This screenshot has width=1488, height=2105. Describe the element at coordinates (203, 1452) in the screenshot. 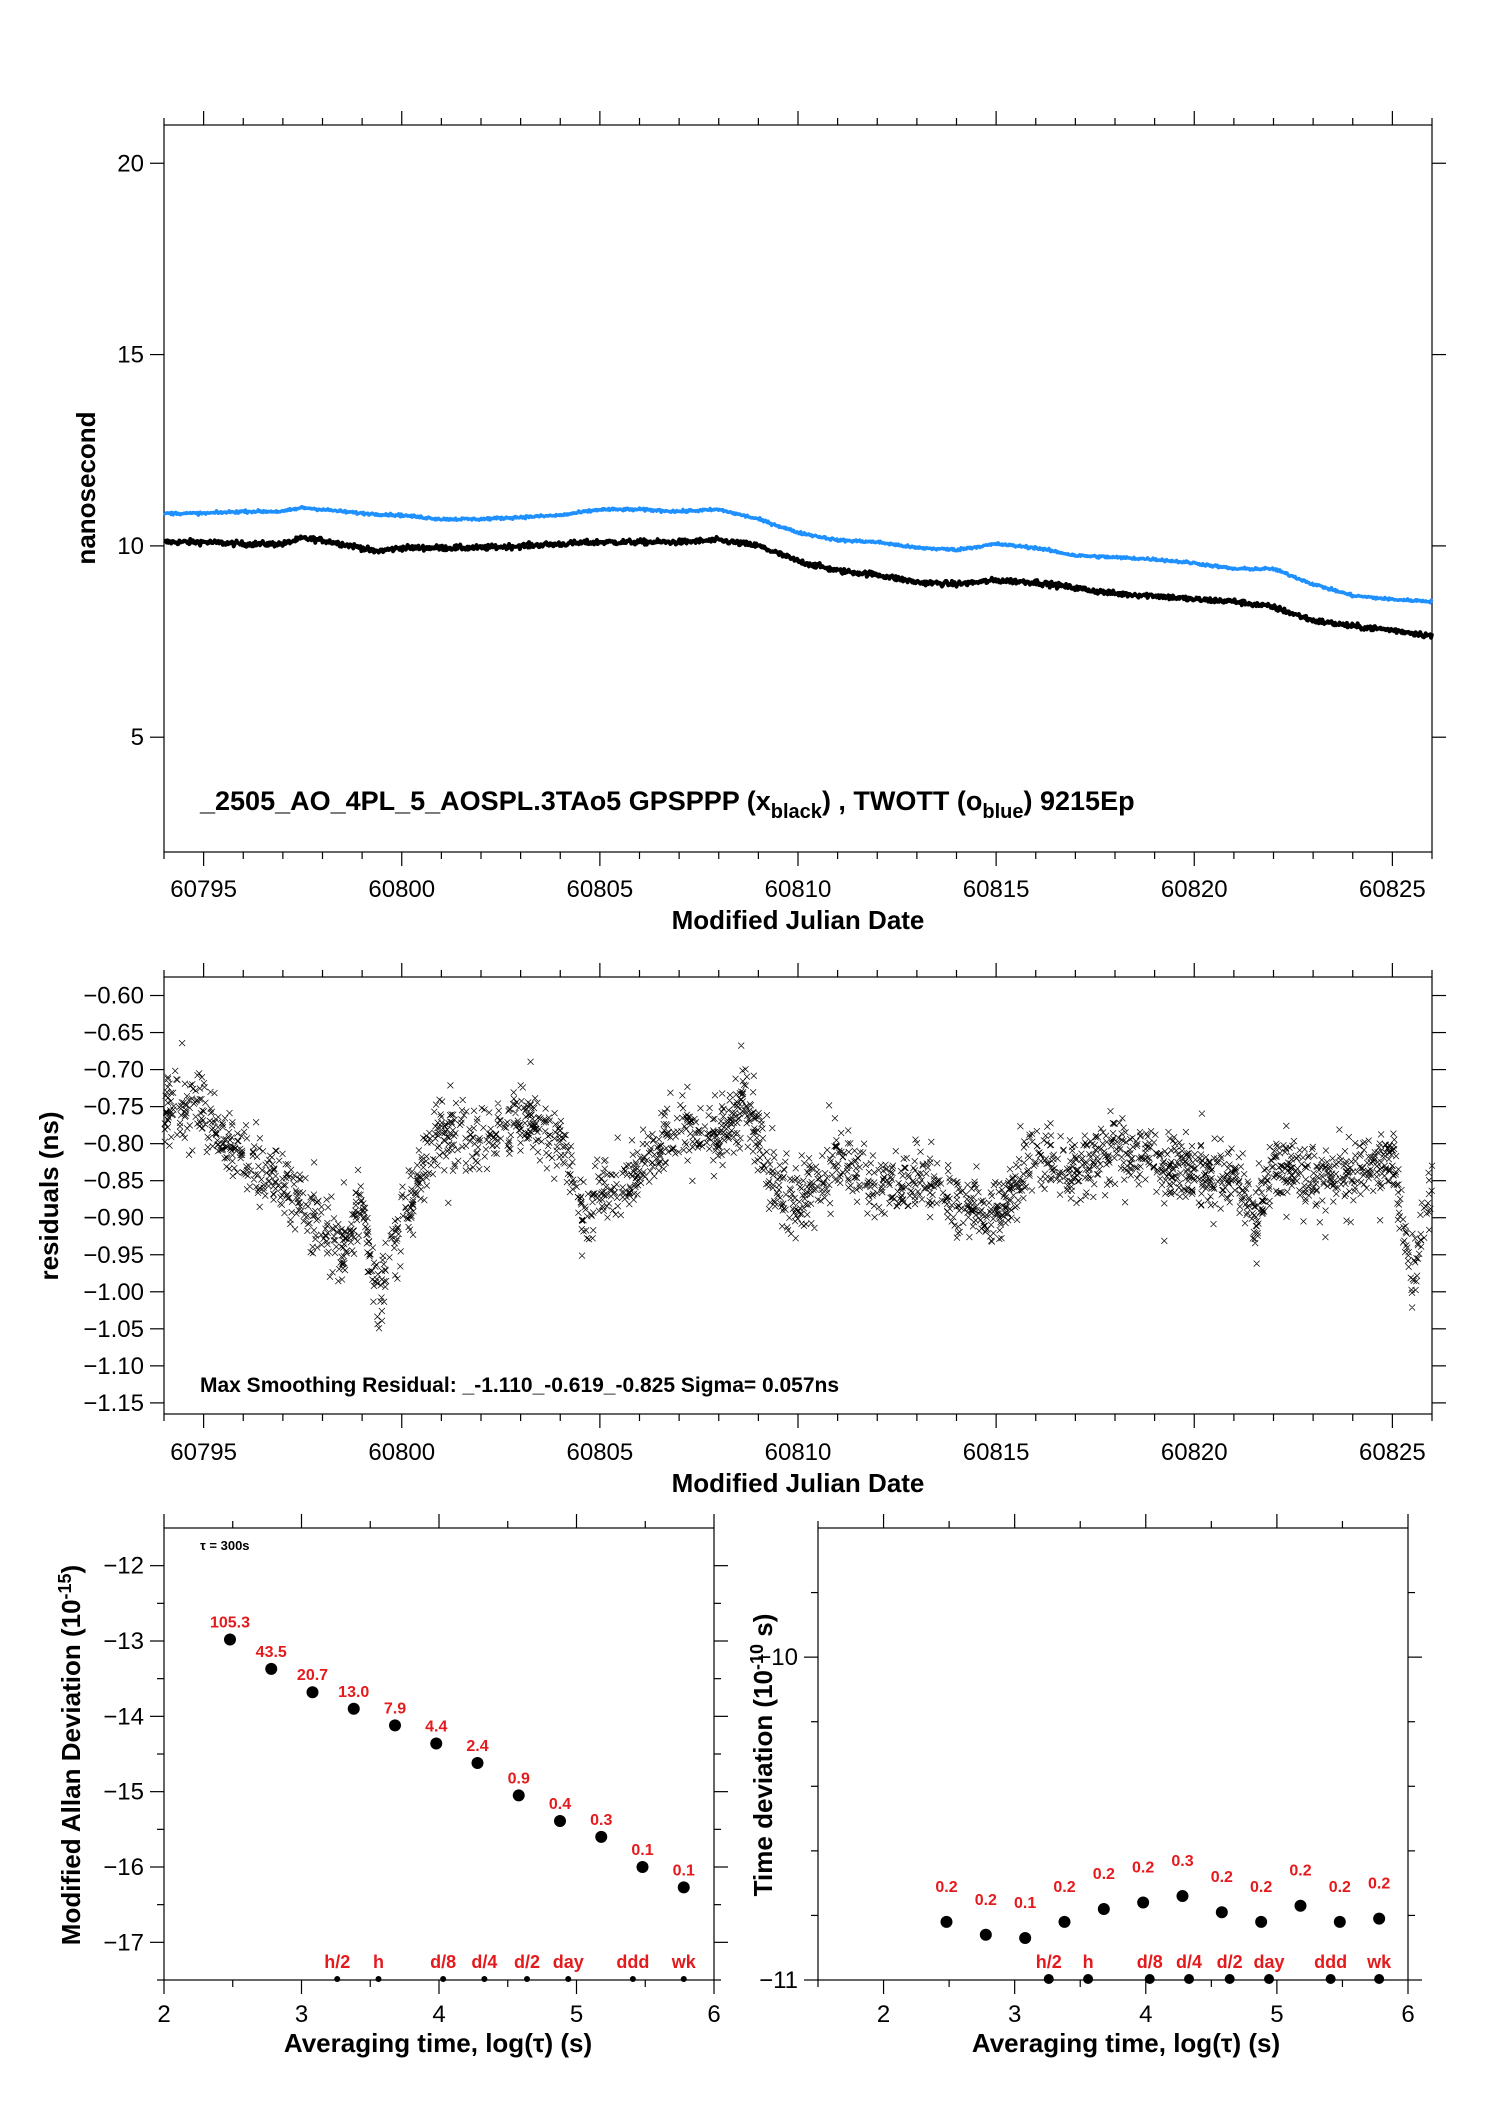

I see `residuals-x-tick-label: 60795` at that location.